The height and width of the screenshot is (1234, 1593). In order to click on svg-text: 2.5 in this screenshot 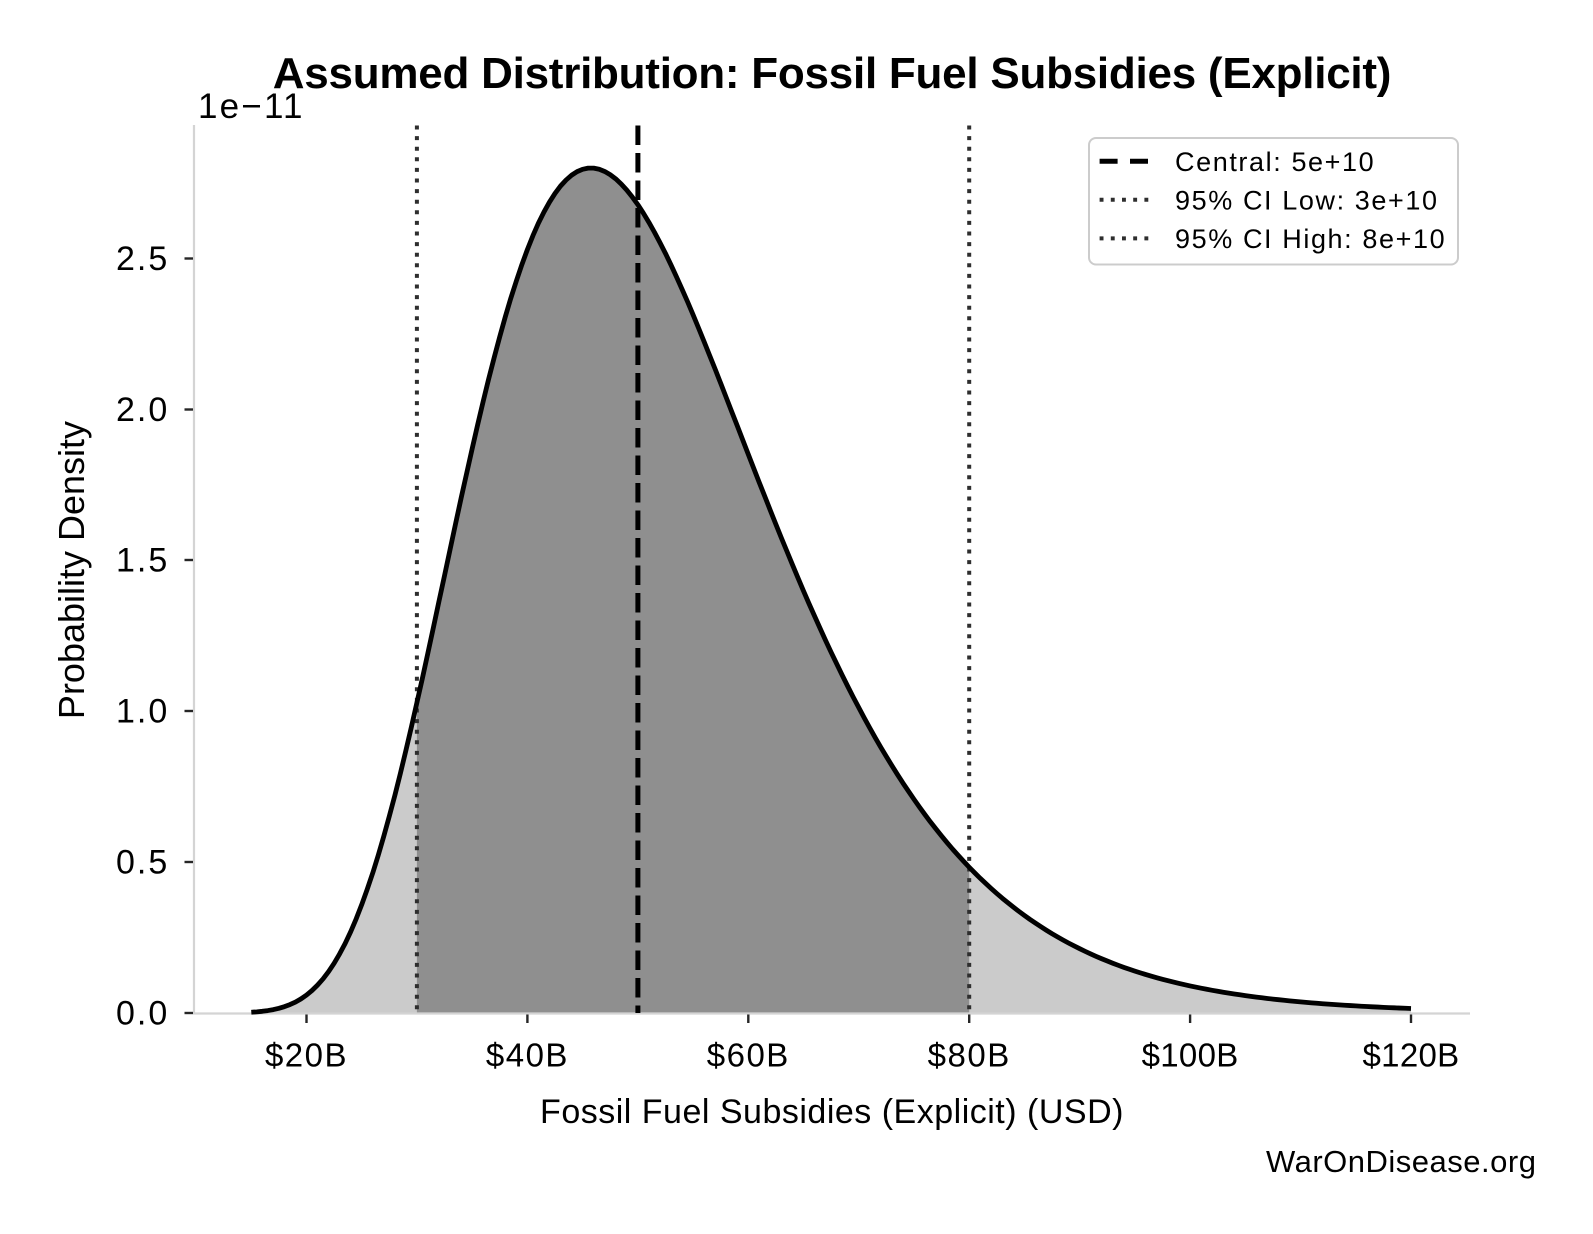, I will do `click(142, 259)`.